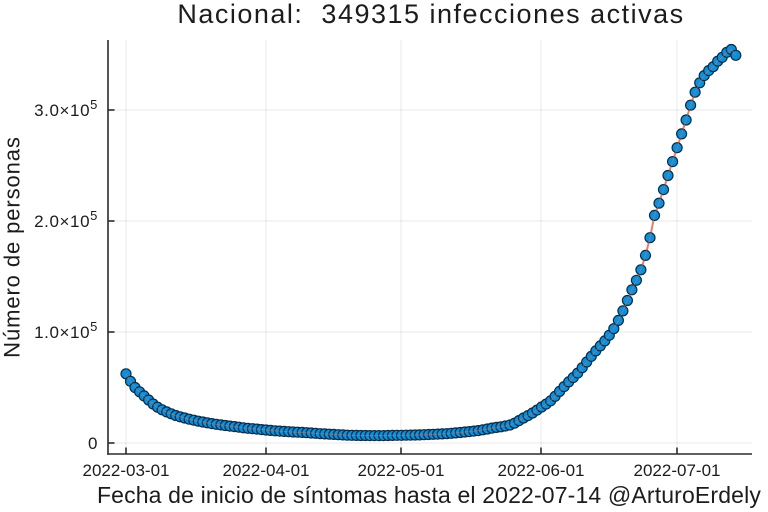 The width and height of the screenshot is (768, 512). What do you see at coordinates (12, 247) in the screenshot?
I see `svg-text: Número de personas` at bounding box center [12, 247].